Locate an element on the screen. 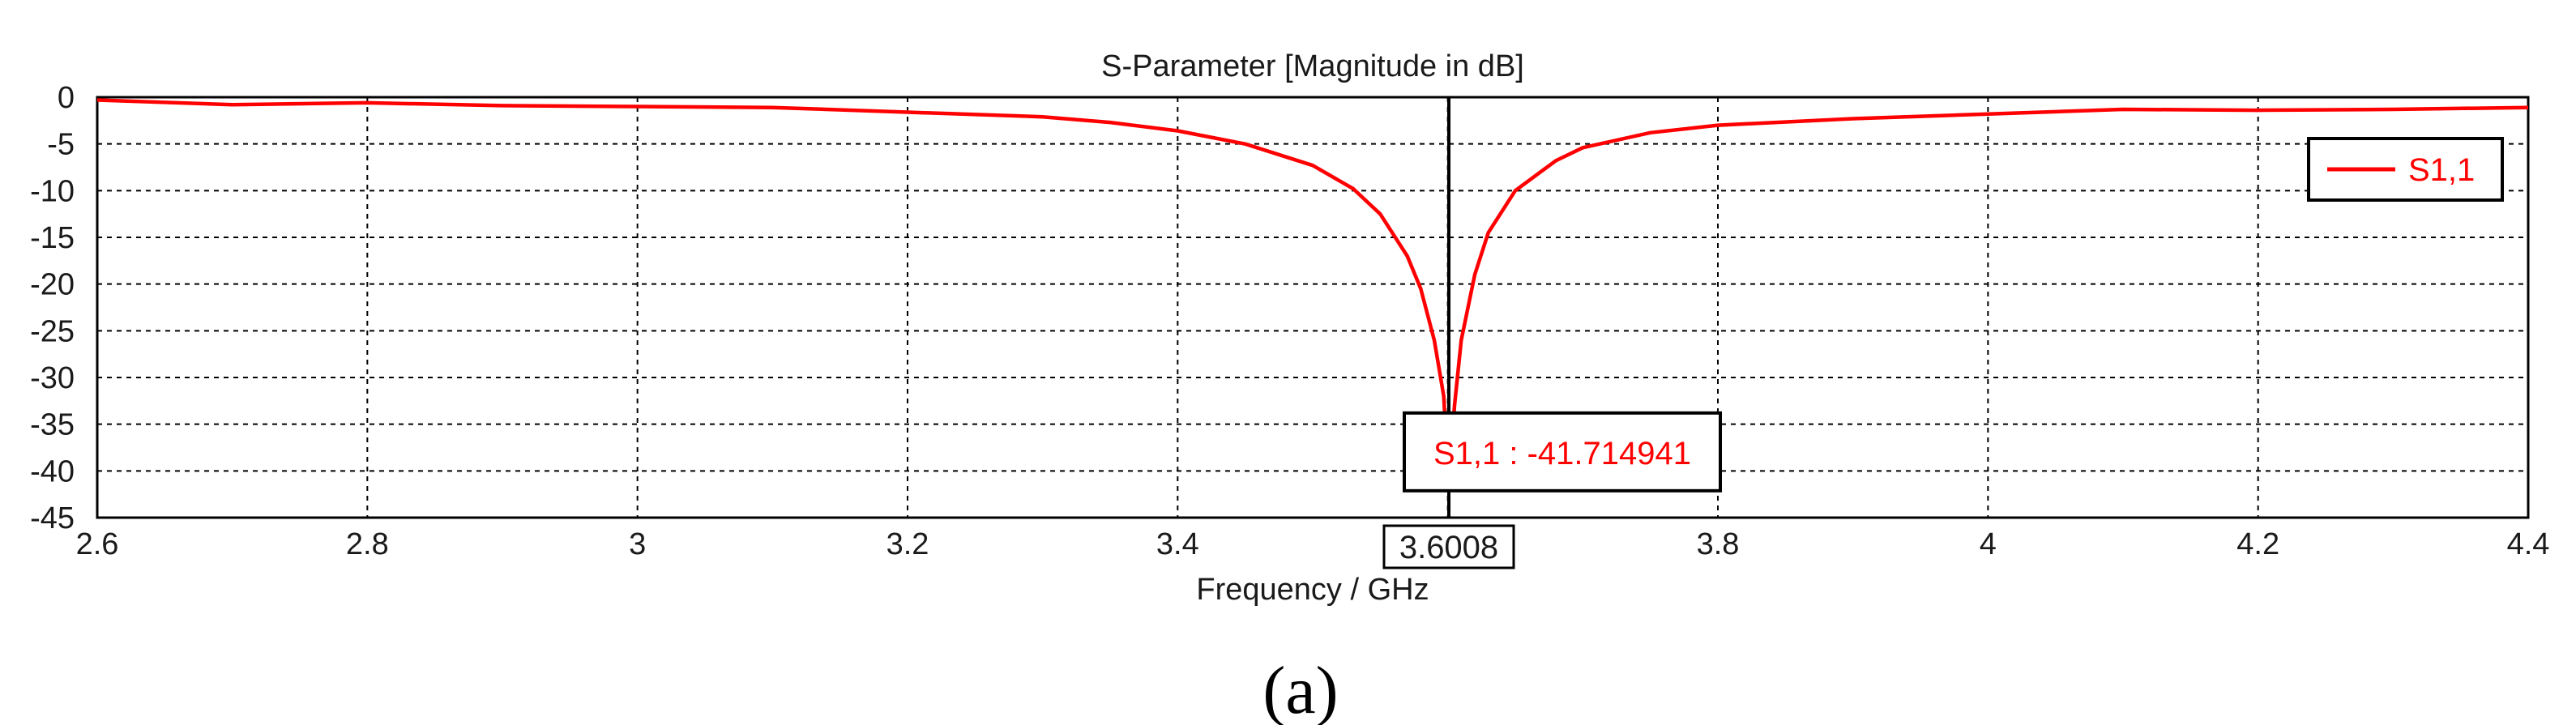  marker-value-box is located at coordinates (1562, 452).